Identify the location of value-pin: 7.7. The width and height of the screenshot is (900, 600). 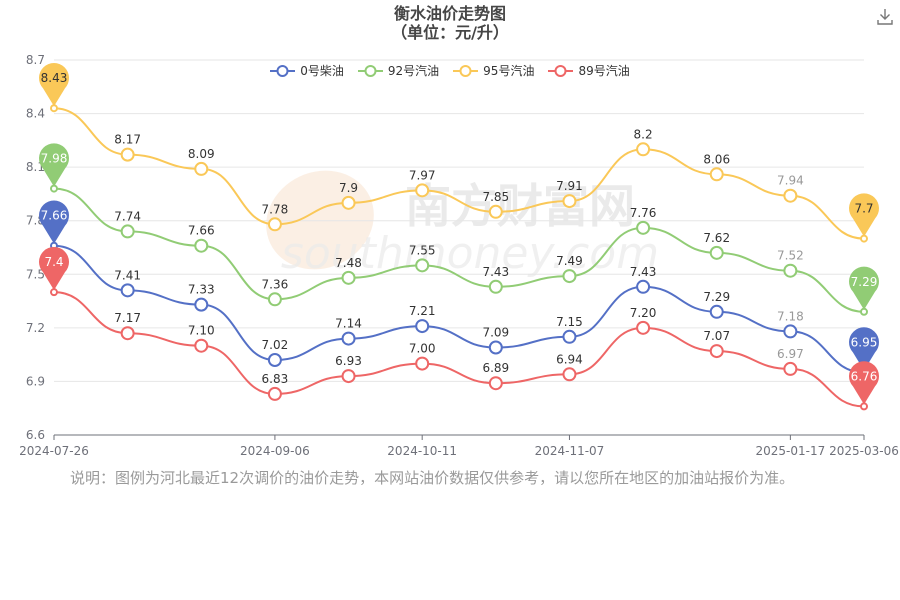
(864, 215).